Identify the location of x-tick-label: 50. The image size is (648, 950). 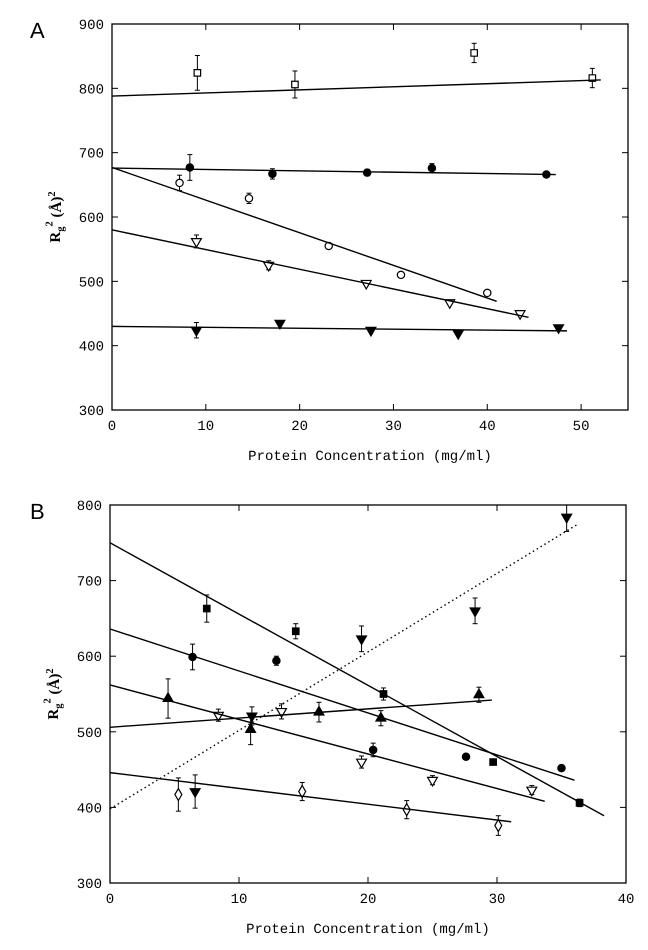
(581, 427).